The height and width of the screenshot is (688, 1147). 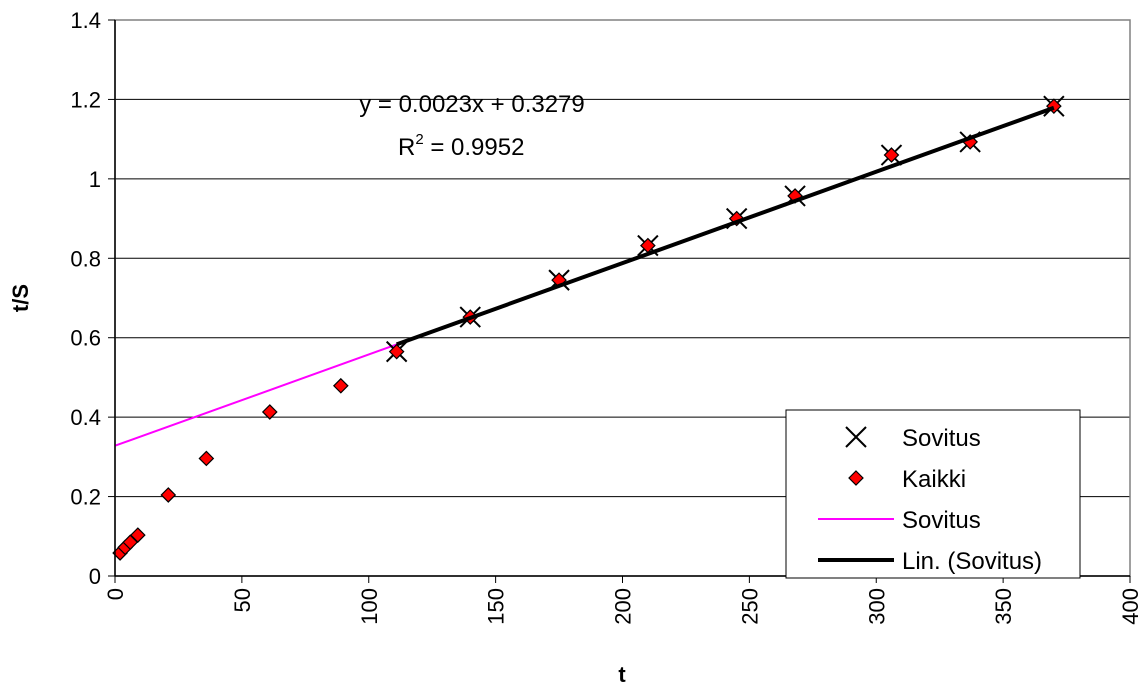 I want to click on series-sovitus-line, so click(x=256, y=395).